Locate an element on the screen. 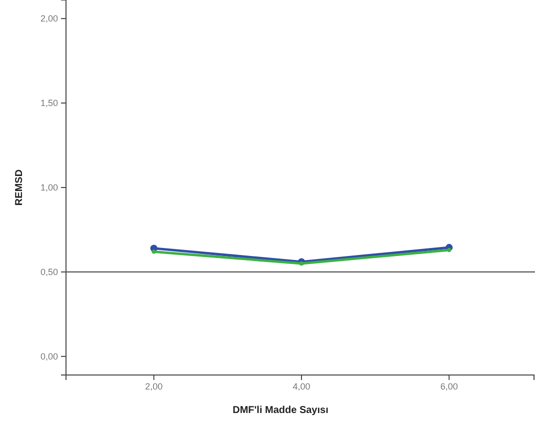 The height and width of the screenshot is (427, 535). y-tick-label: 0,00 is located at coordinates (49, 356).